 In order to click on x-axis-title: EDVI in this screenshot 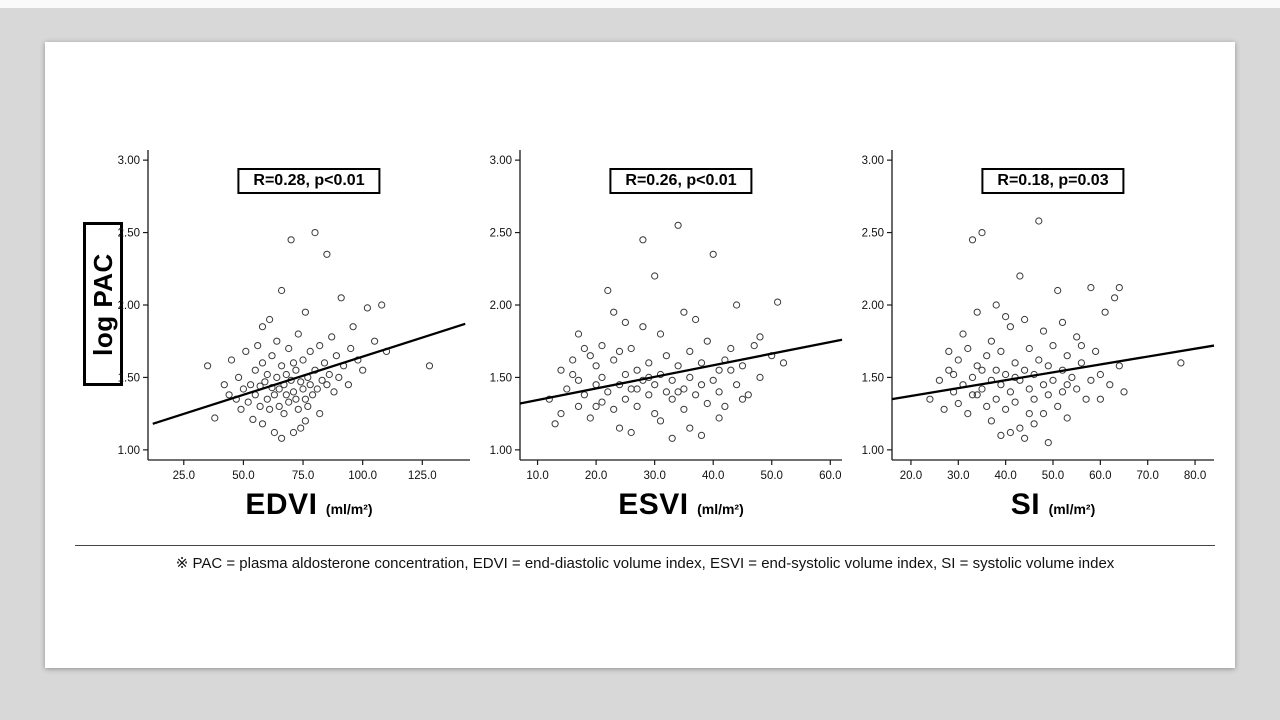, I will do `click(281, 504)`.